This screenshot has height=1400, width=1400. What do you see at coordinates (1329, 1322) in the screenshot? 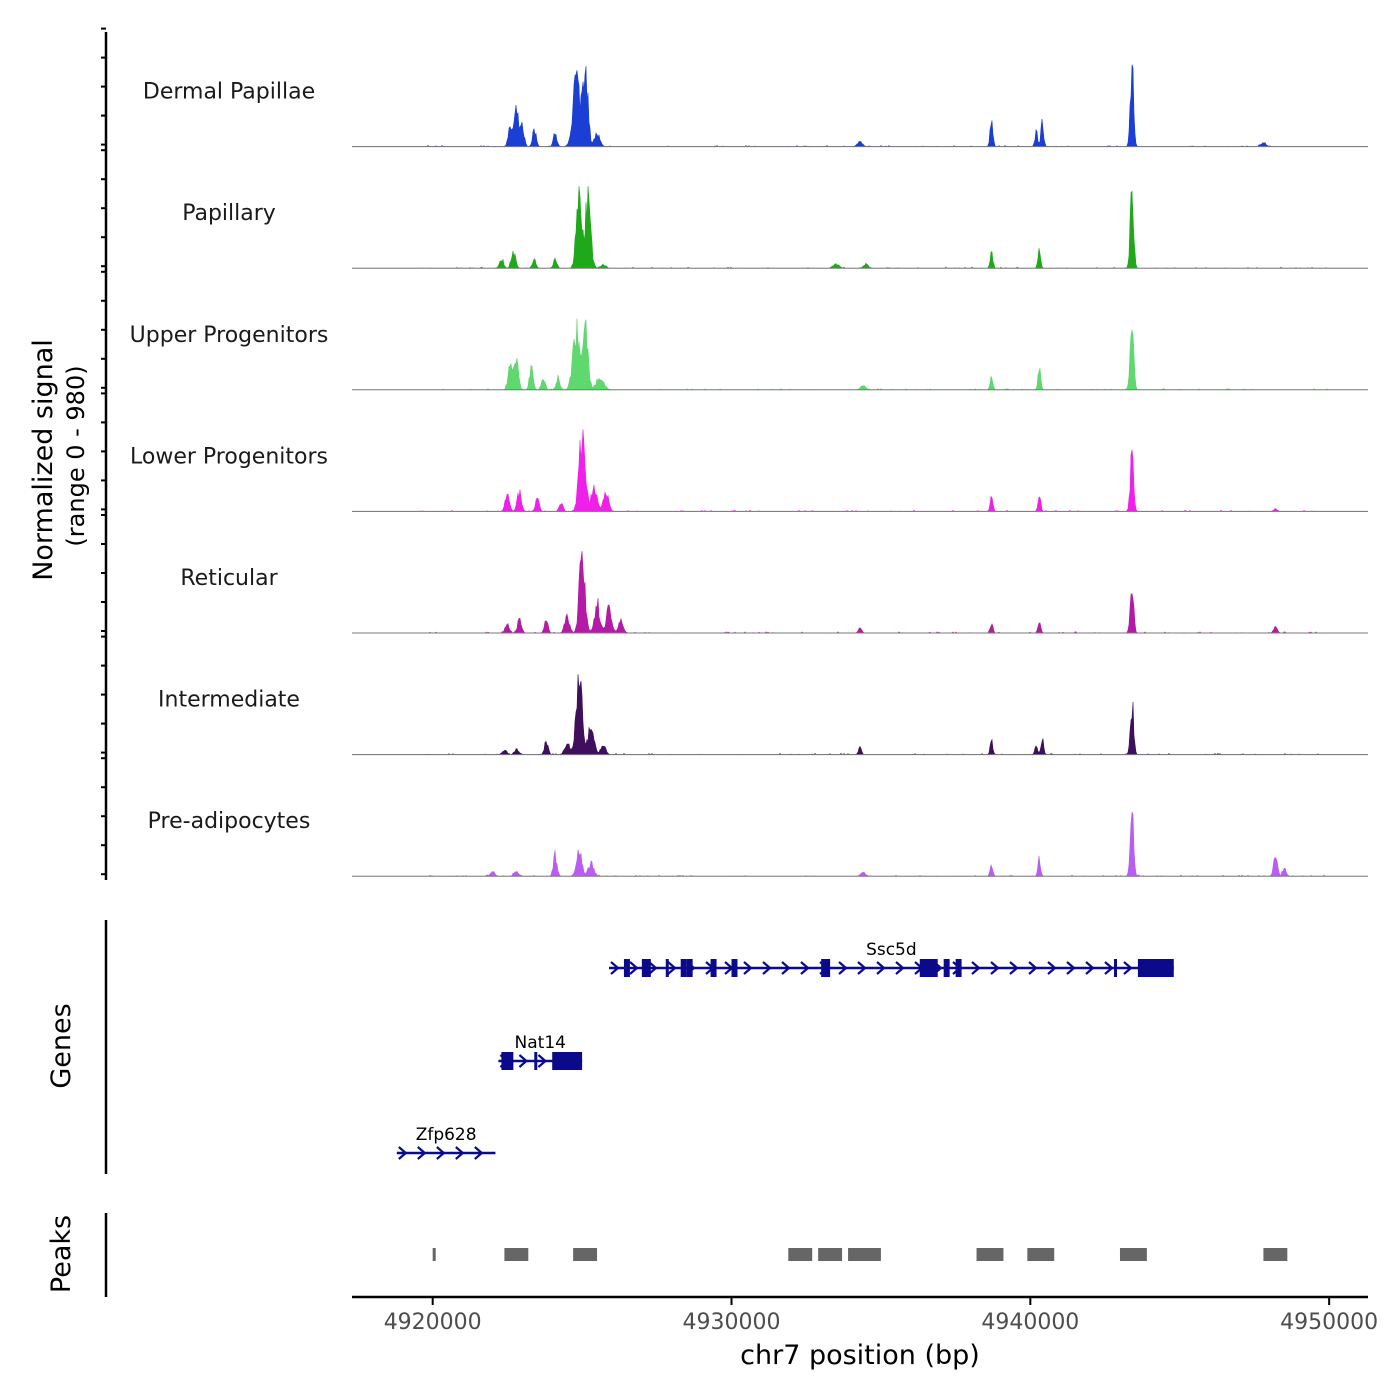
I see `x-tick-label: 4950000` at bounding box center [1329, 1322].